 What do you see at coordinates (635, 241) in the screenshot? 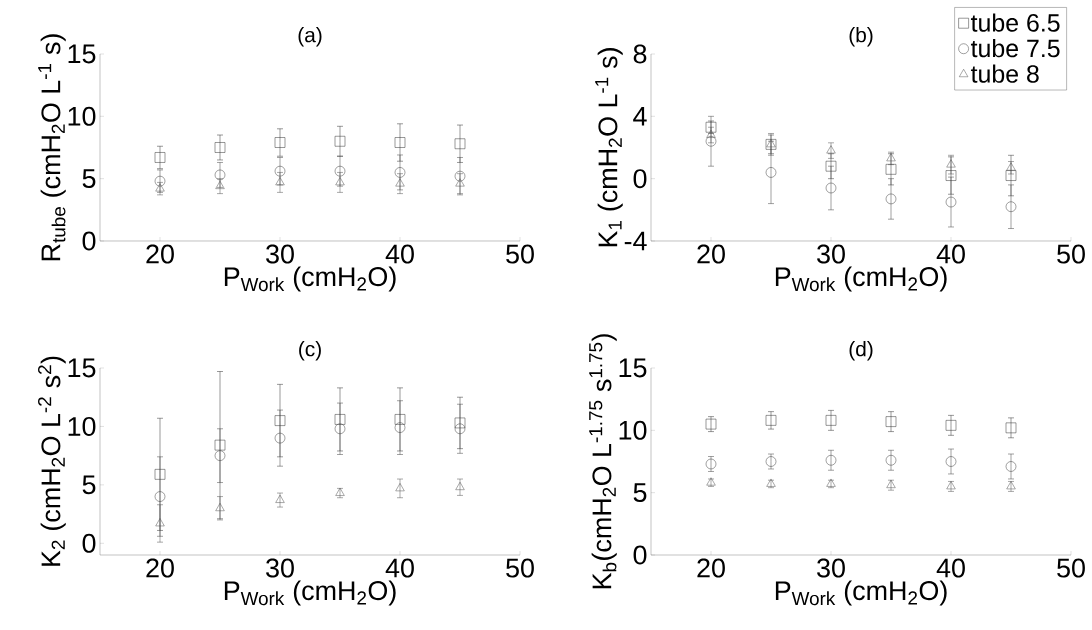
I see `y-tick-label: -4` at bounding box center [635, 241].